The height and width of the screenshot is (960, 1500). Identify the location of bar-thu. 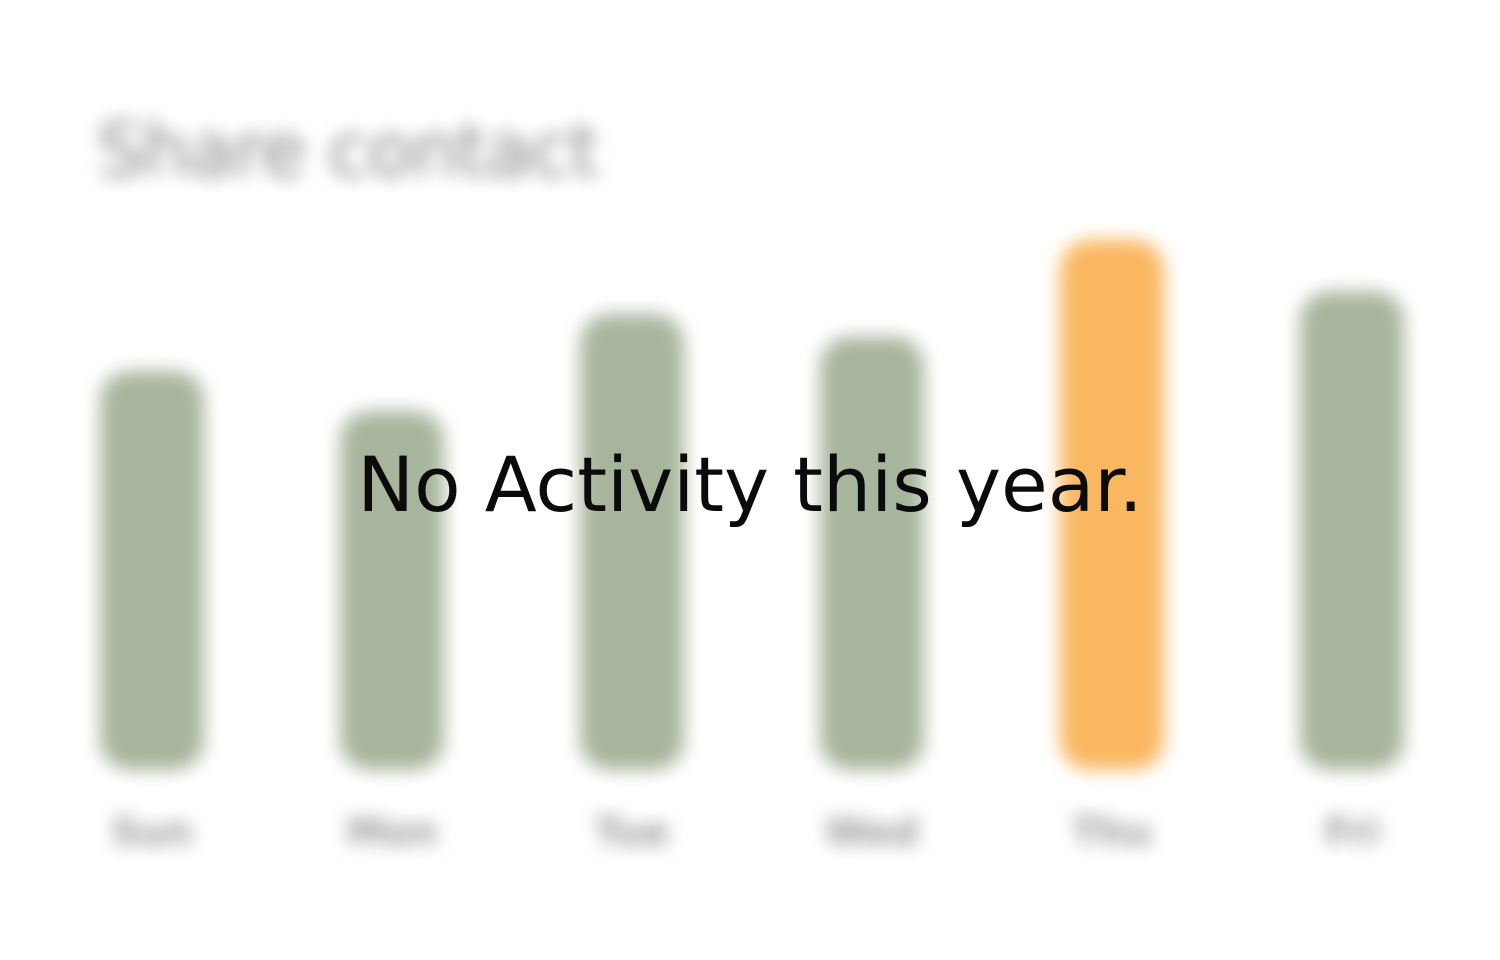
(1112, 504).